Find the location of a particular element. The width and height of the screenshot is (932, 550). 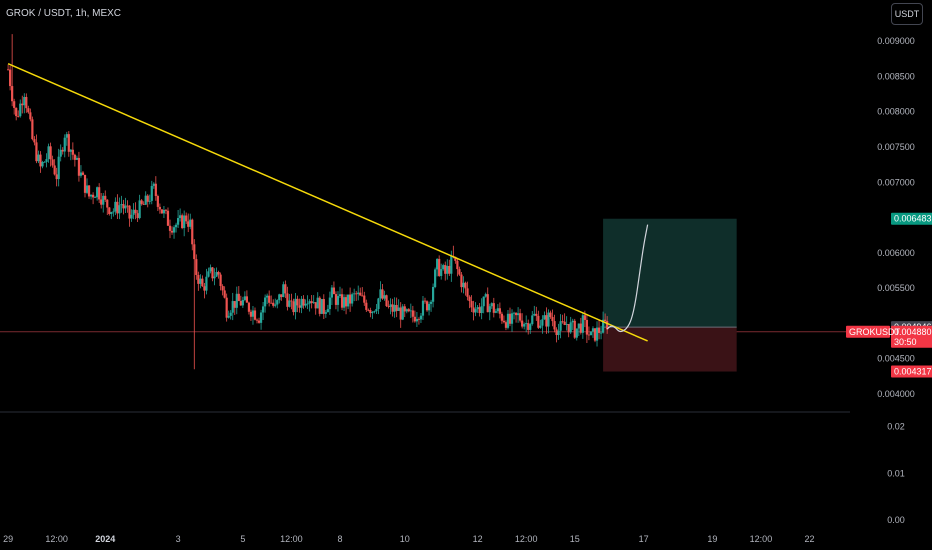

currency-button: USDT is located at coordinates (907, 14).